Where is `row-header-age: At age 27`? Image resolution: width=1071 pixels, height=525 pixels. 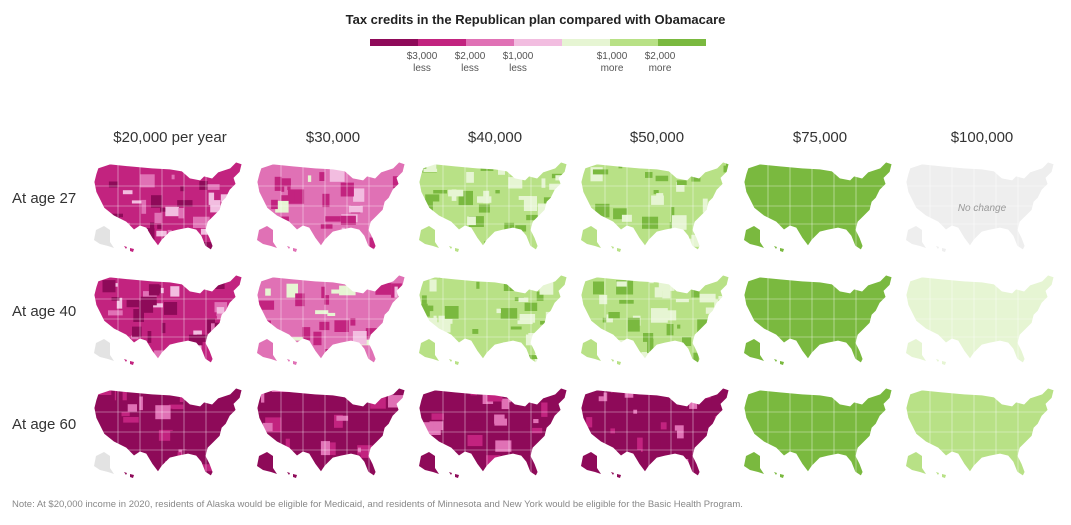 row-header-age: At age 27 is located at coordinates (44, 198).